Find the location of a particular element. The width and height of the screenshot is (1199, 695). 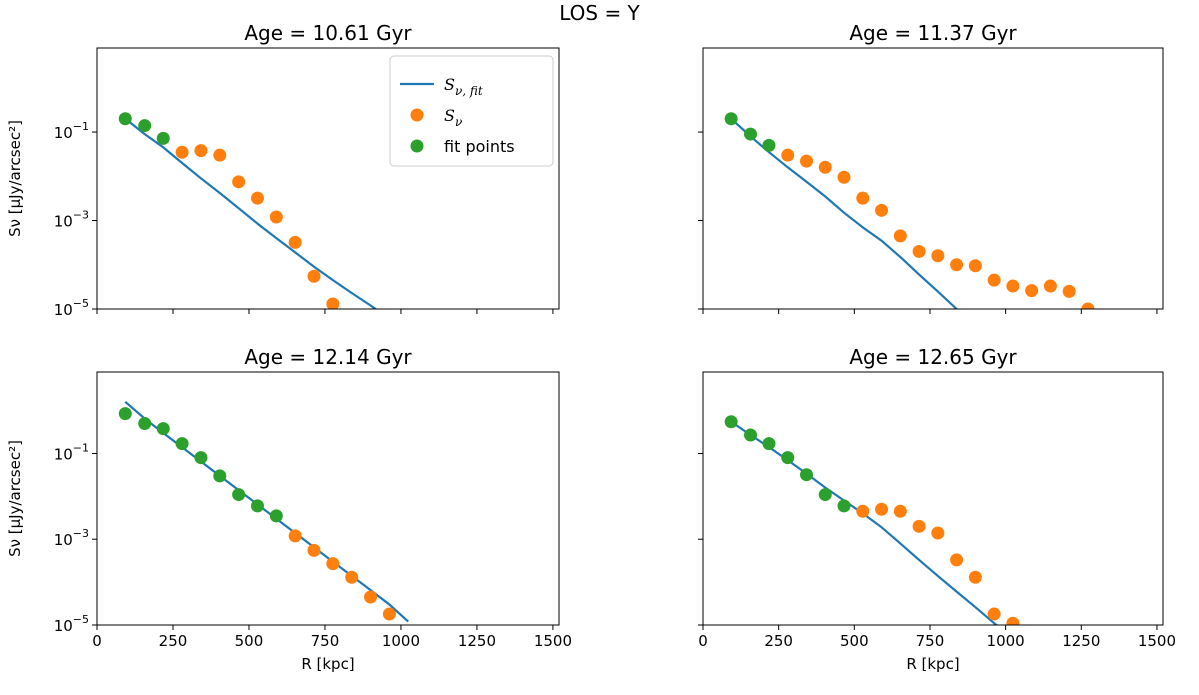

x-tick-label: 750 is located at coordinates (930, 641).